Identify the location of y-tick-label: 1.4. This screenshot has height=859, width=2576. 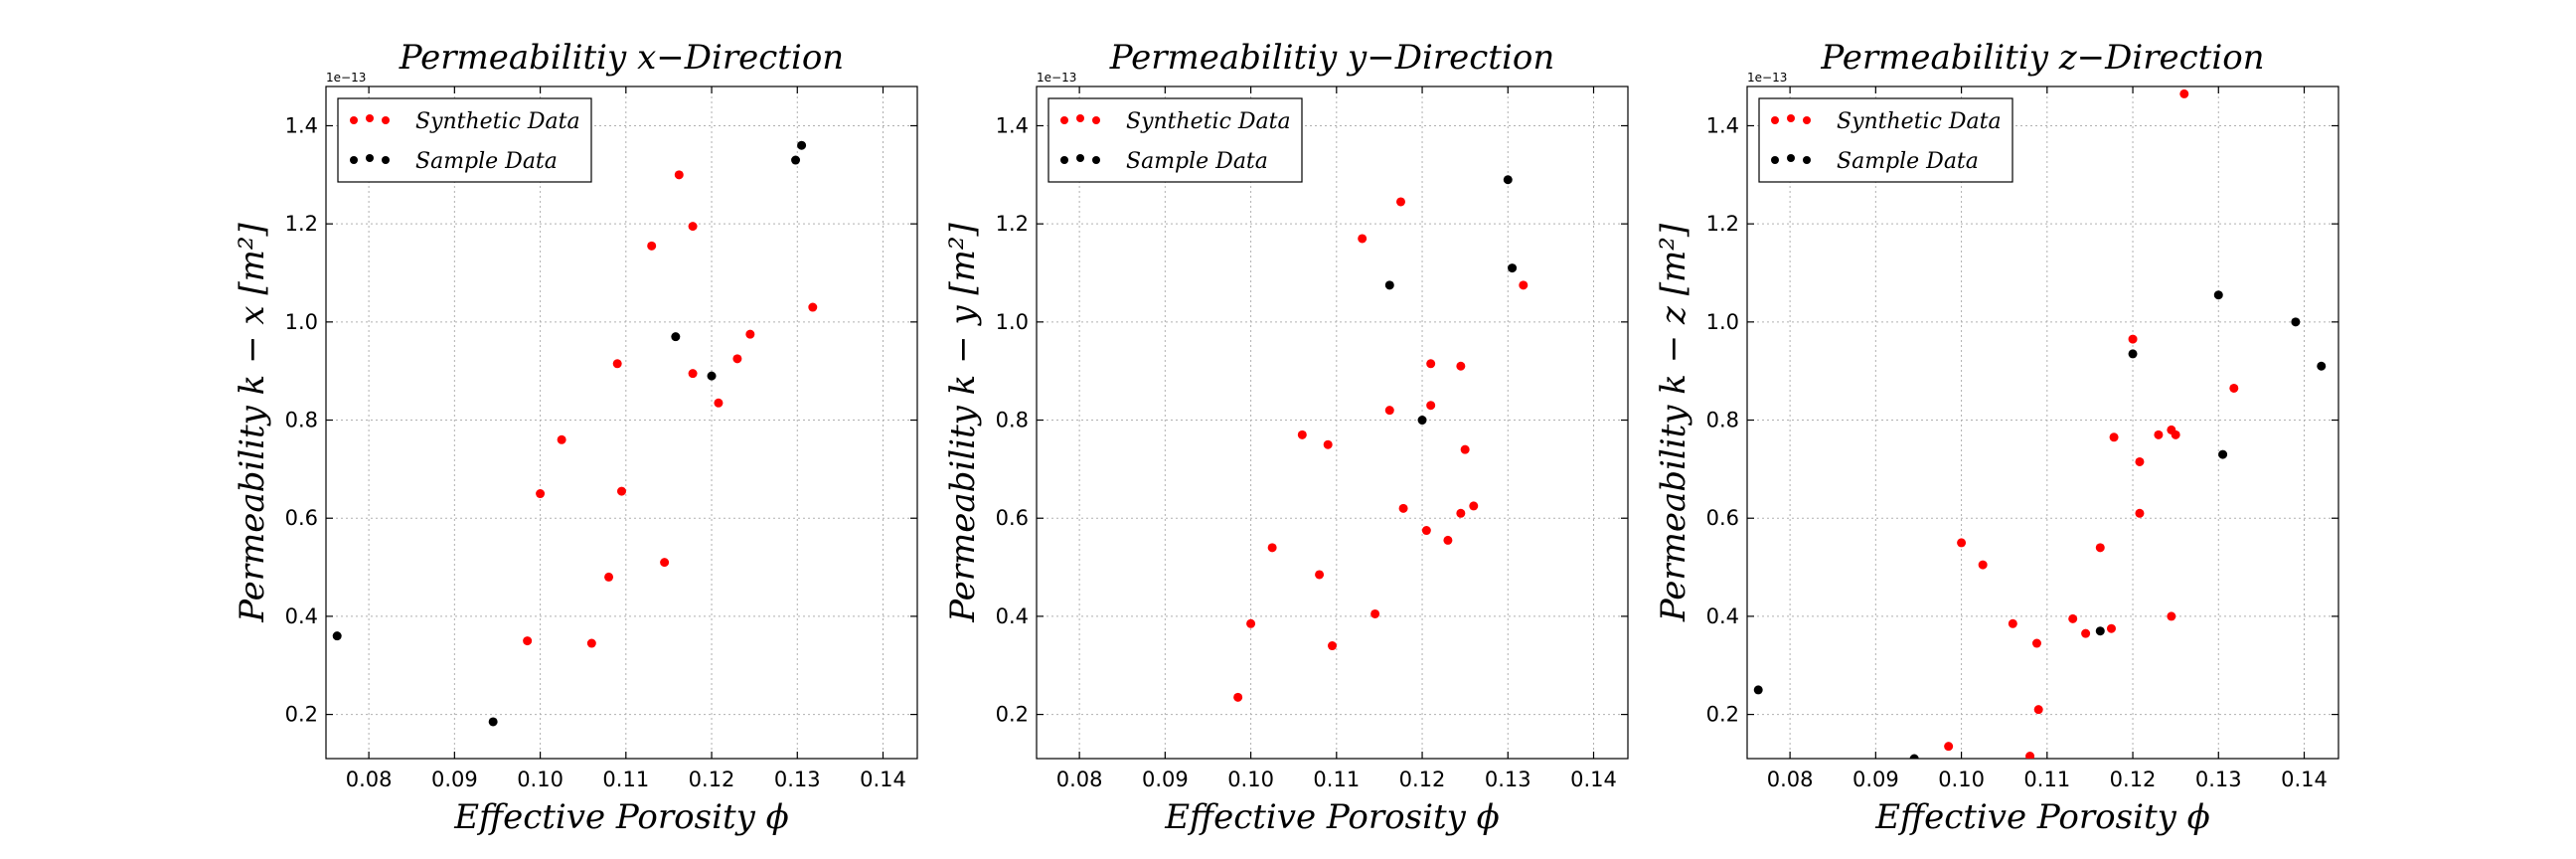
(301, 125).